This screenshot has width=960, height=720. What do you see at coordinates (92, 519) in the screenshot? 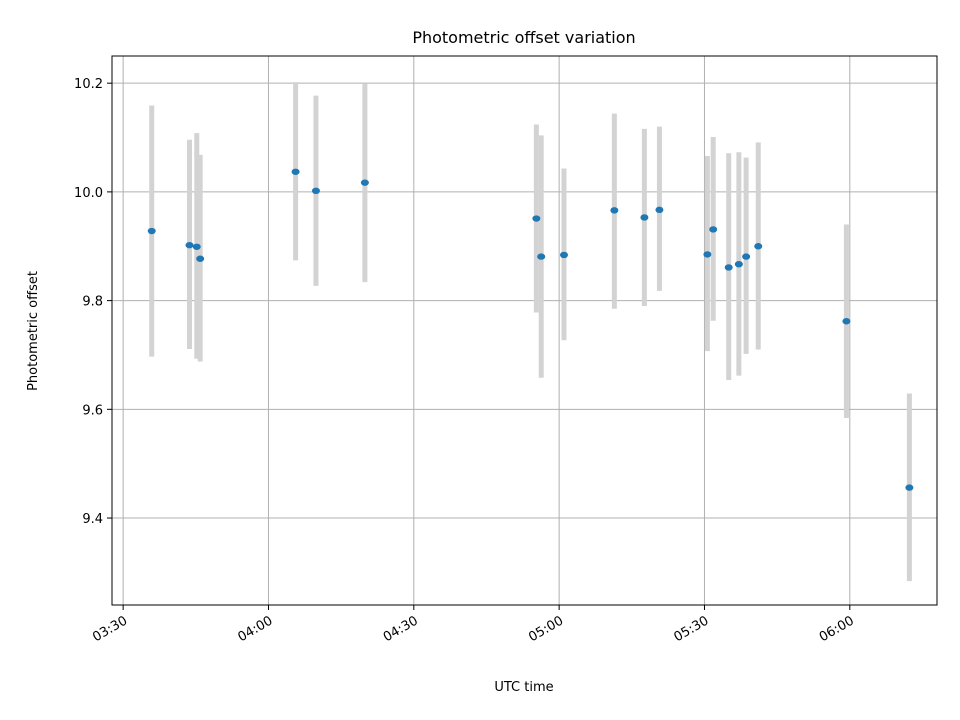
I see `y-tick-label: 9.4` at bounding box center [92, 519].